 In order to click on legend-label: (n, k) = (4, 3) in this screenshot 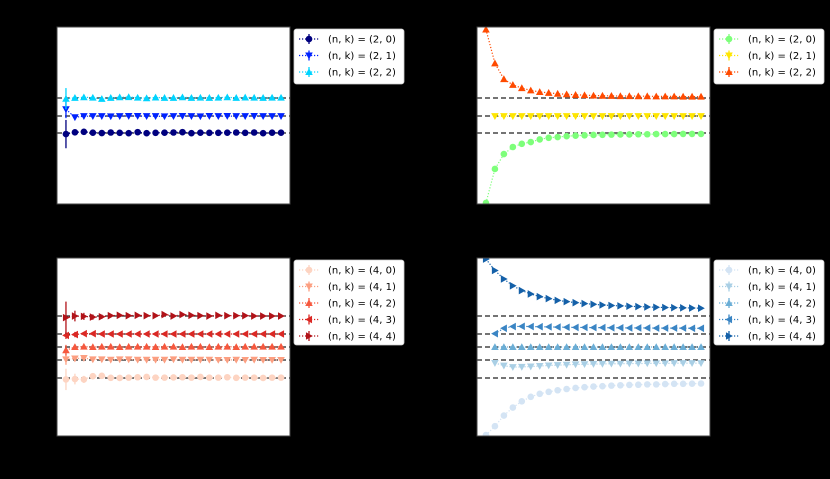, I will do `click(782, 320)`.